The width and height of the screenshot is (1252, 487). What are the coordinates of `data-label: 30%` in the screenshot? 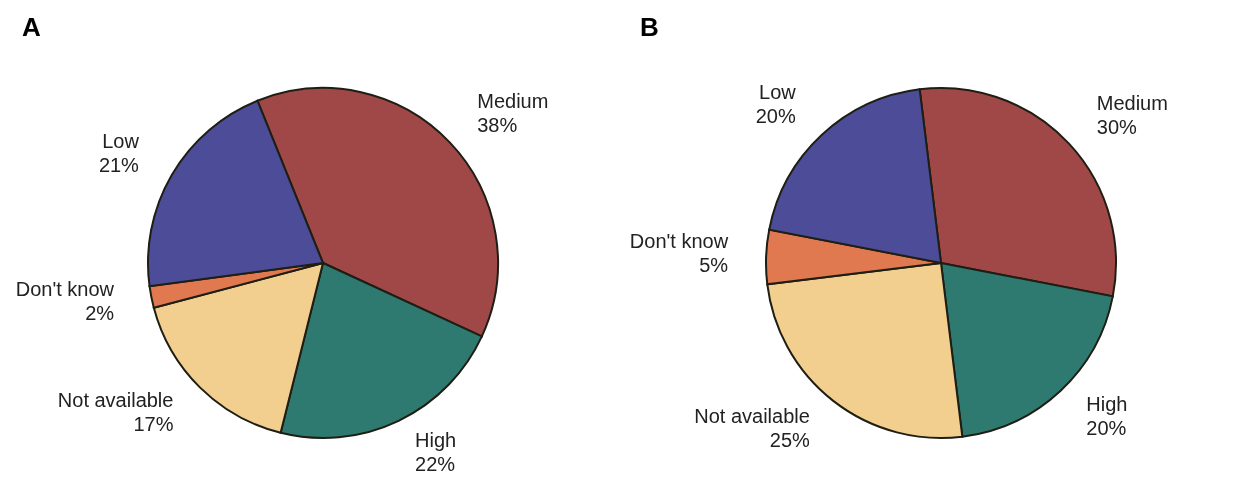 It's located at (1117, 126).